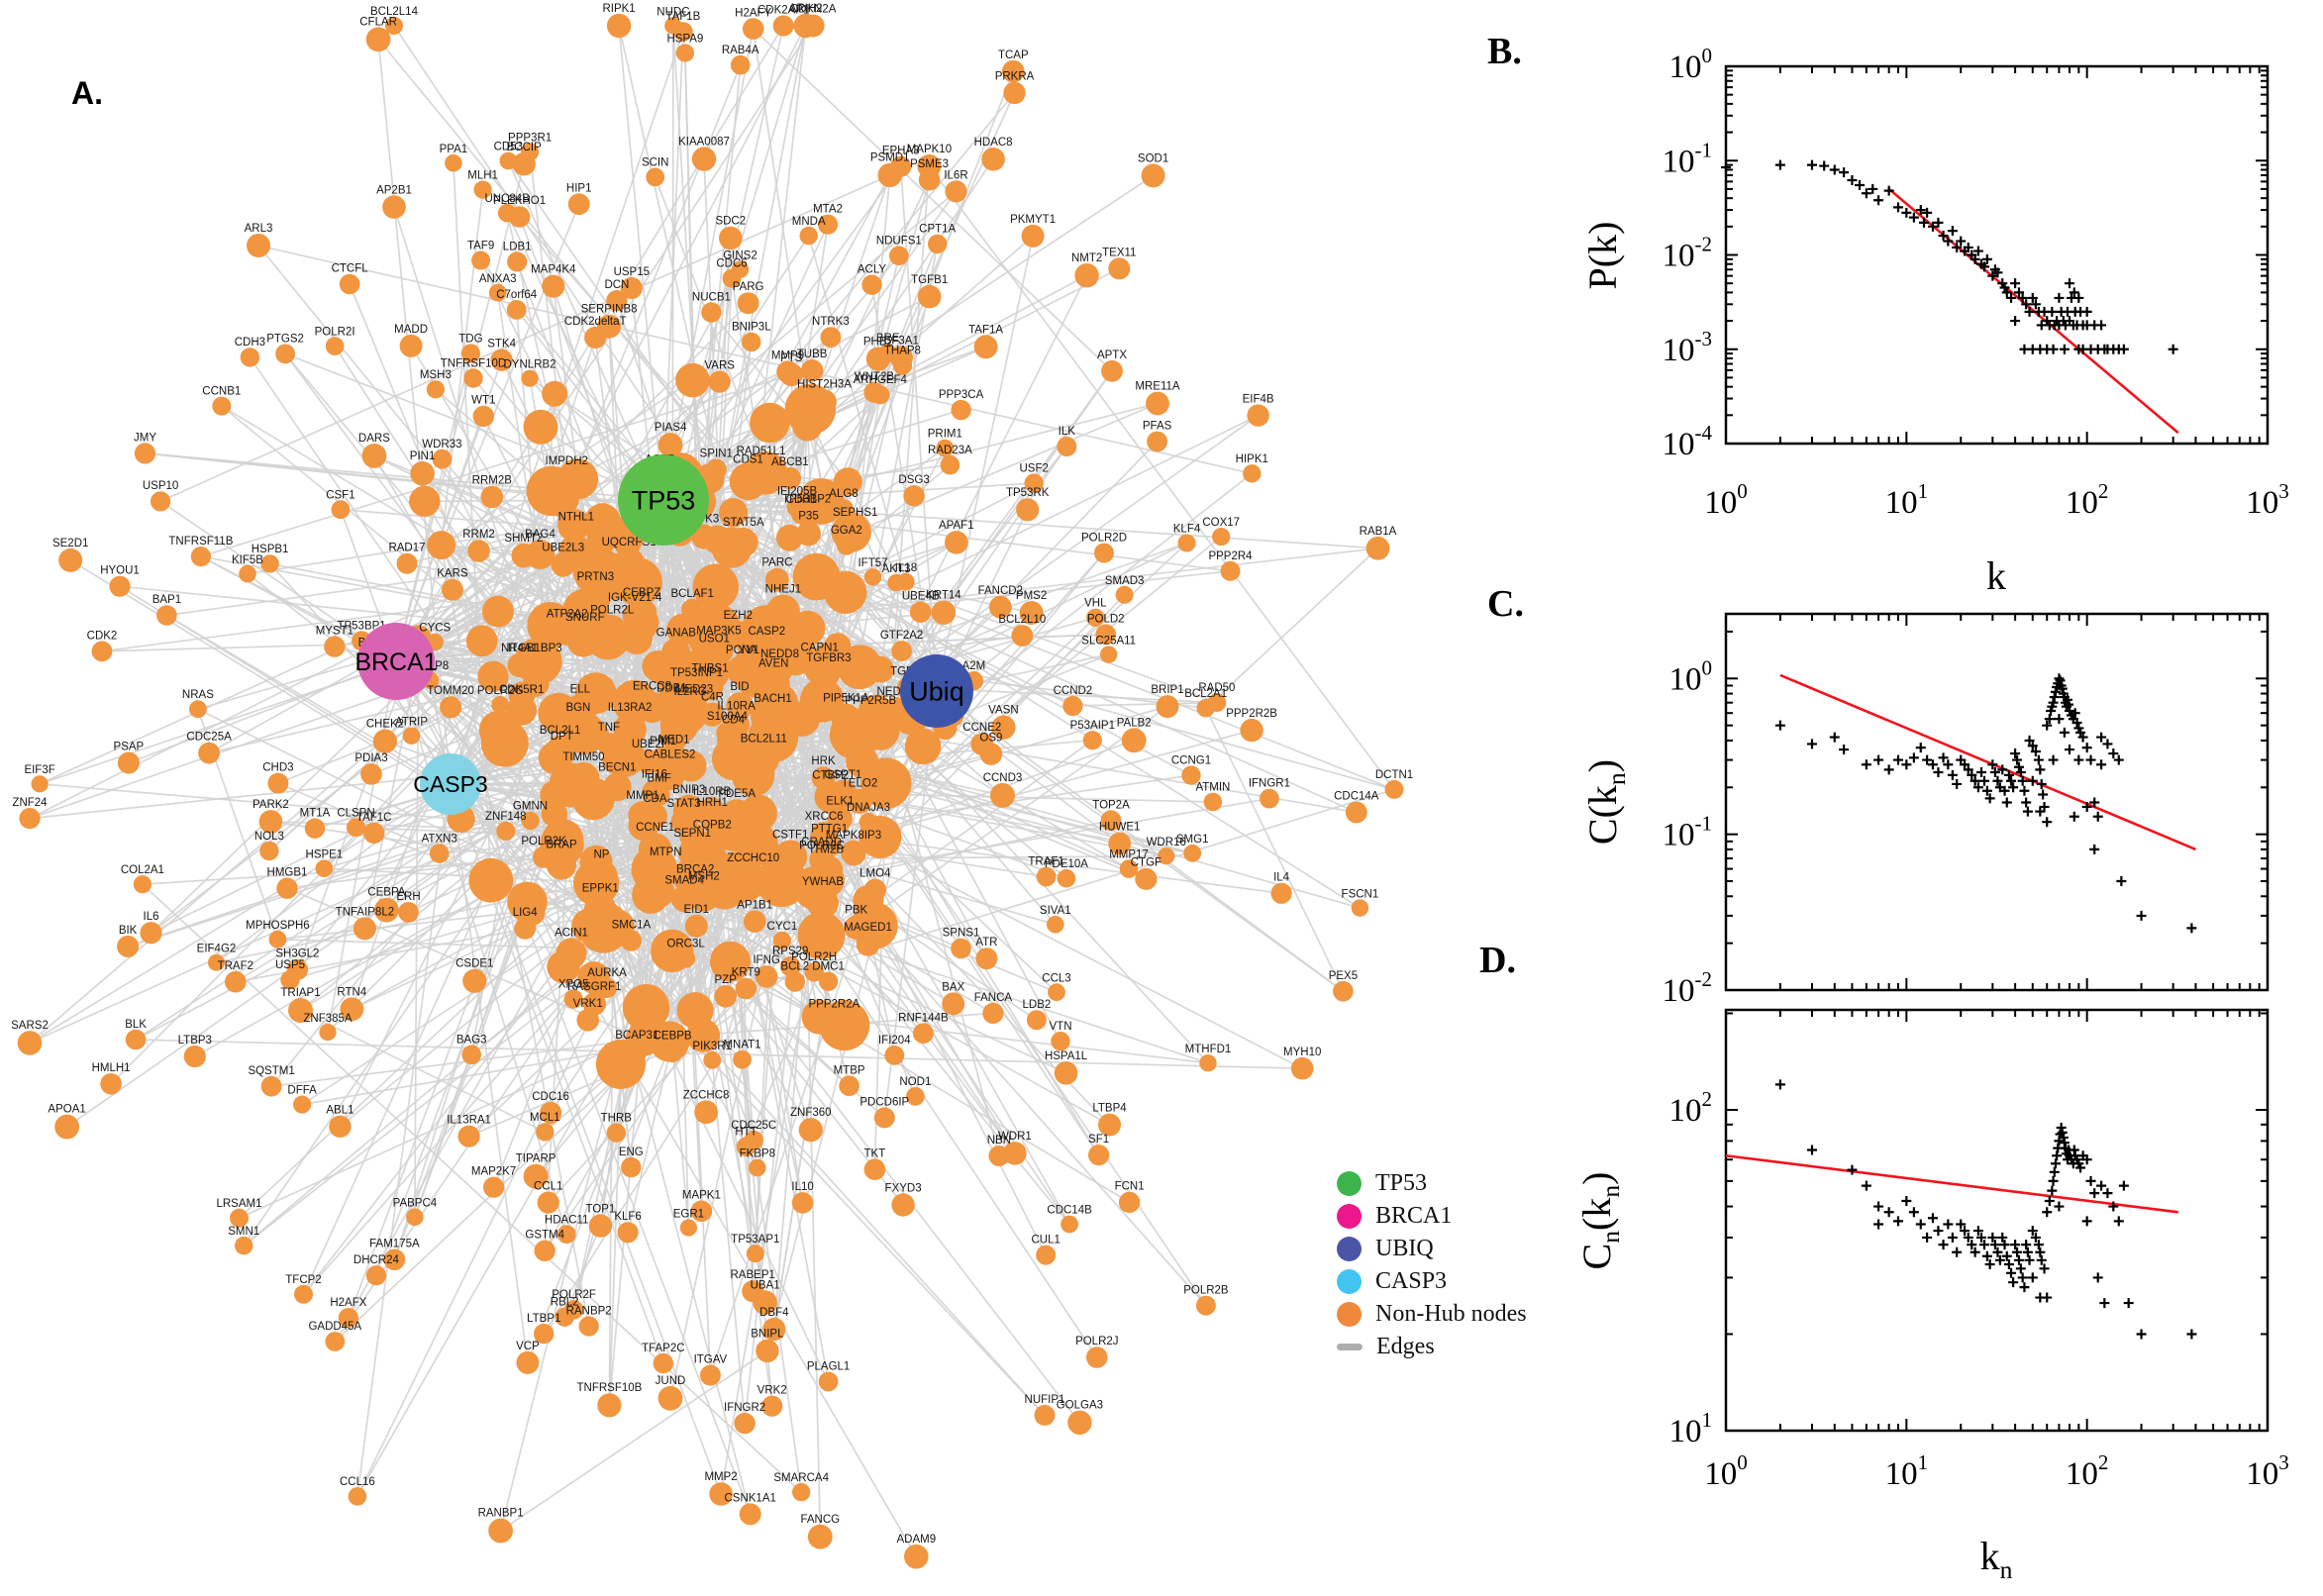 The width and height of the screenshot is (2323, 1596). Describe the element at coordinates (271, 1071) in the screenshot. I see `network-node-label: SQSTM1` at that location.